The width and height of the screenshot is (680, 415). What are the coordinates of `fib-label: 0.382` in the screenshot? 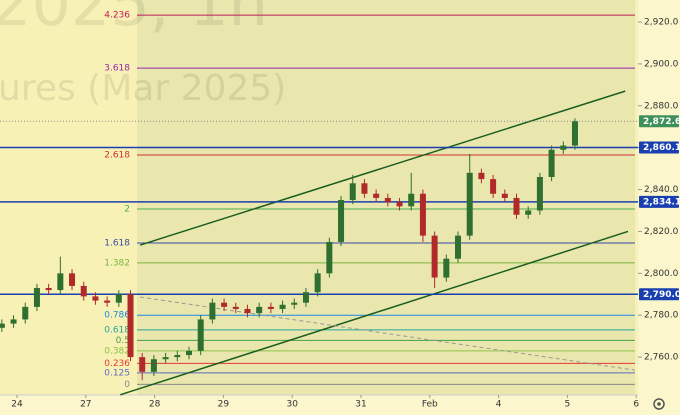 It's located at (117, 351).